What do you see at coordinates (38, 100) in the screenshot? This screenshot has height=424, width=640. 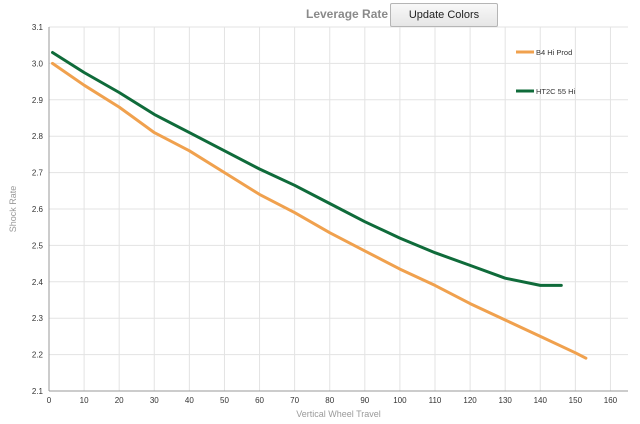 I see `y-tick-label: 2.9` at bounding box center [38, 100].